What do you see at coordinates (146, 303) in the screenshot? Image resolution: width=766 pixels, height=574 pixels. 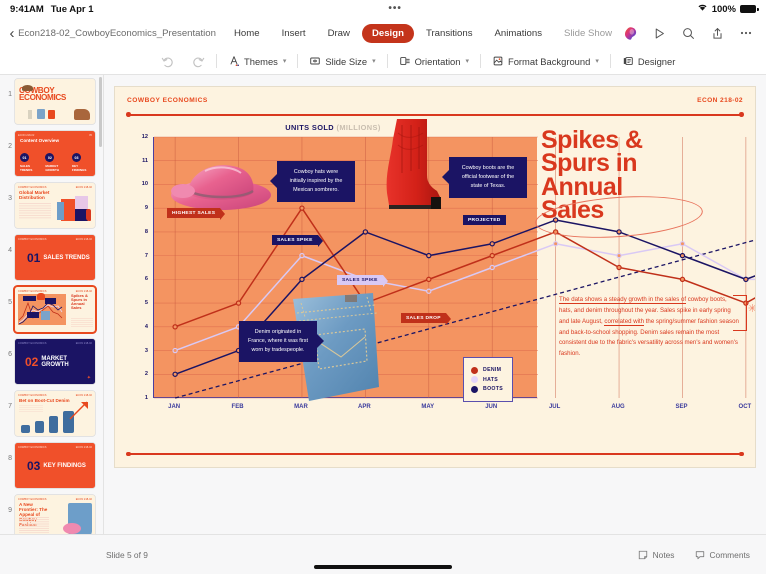 I see `y-axis-tick: 5` at bounding box center [146, 303].